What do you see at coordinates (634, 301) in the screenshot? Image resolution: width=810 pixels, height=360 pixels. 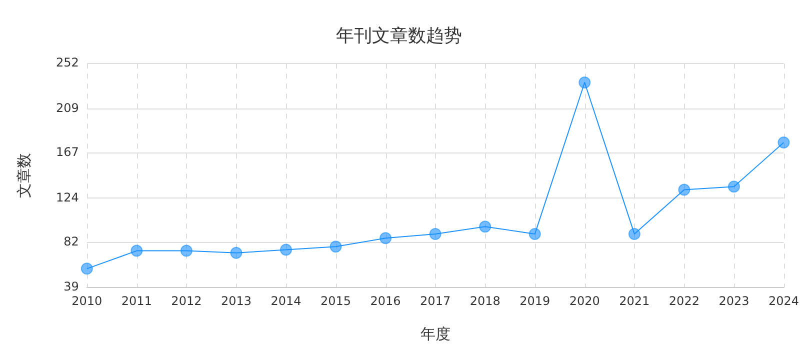 I see `x-tick-label: 2021` at bounding box center [634, 301].